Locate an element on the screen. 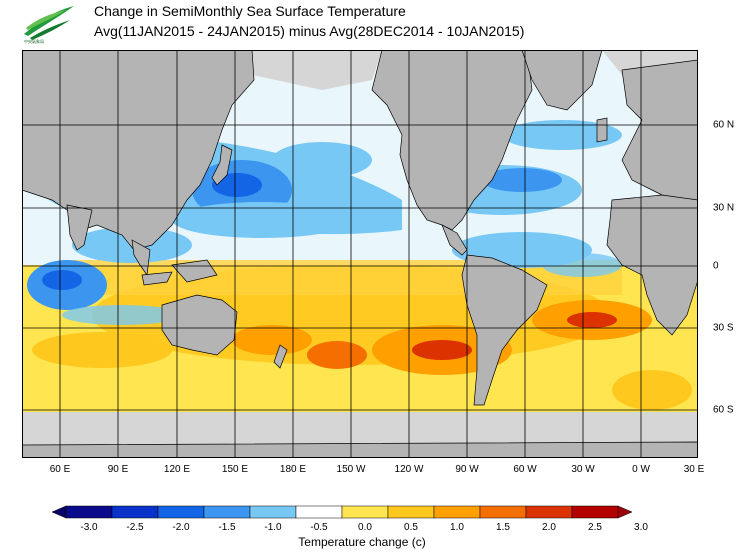 This screenshot has width=755, height=560. lon-label-180e: 180 E is located at coordinates (293, 469).